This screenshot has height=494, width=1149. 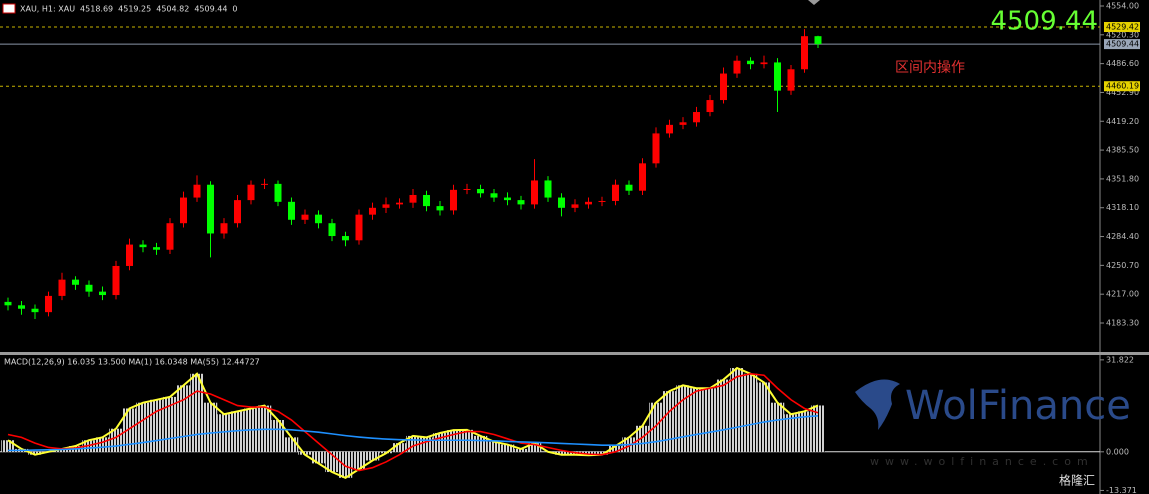 I want to click on y-tick-label: 4318.10, so click(x=1122, y=207).